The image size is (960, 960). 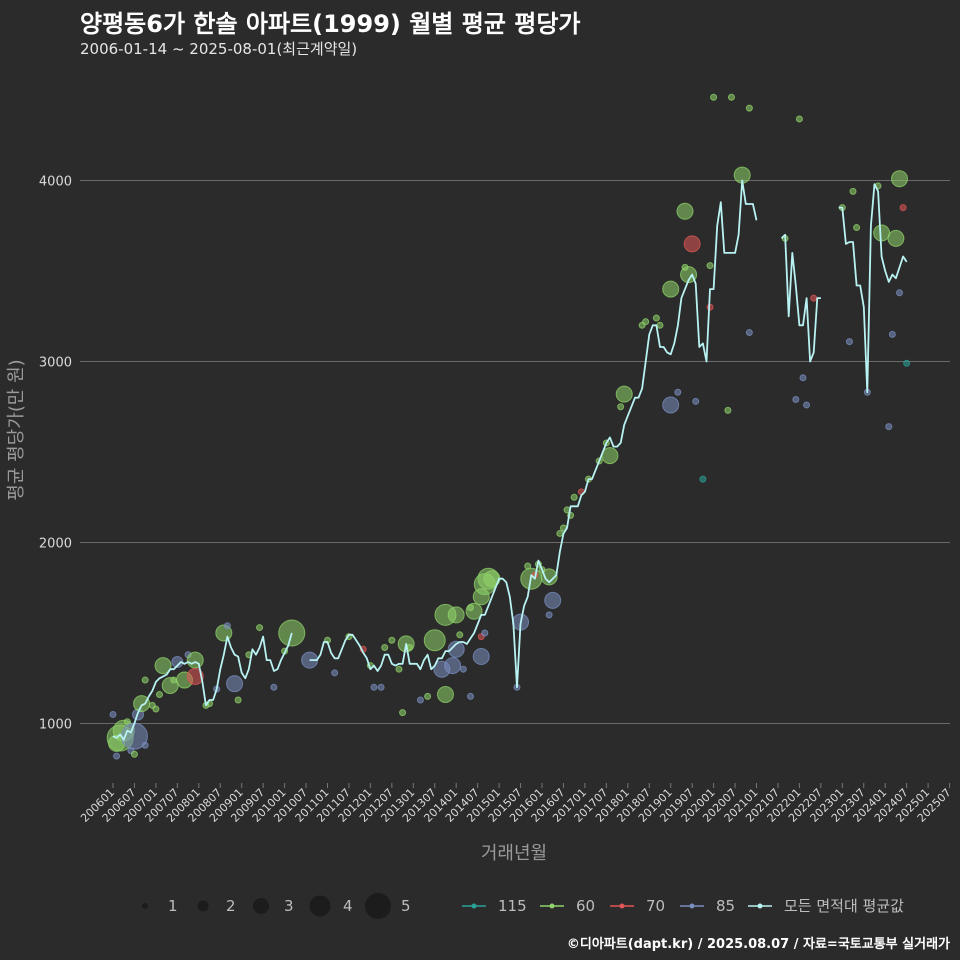 What do you see at coordinates (55, 454) in the screenshot?
I see `y-axis-ticks: 1000 2000 3000 4000` at bounding box center [55, 454].